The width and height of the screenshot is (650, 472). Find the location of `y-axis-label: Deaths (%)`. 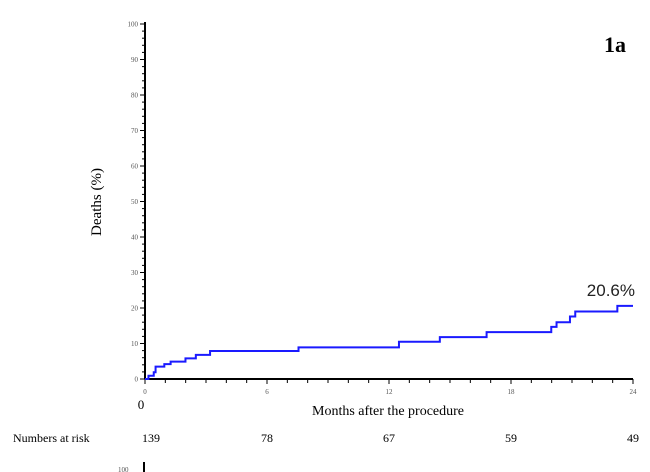

y-axis-label: Deaths (%) is located at coordinates (97, 202).